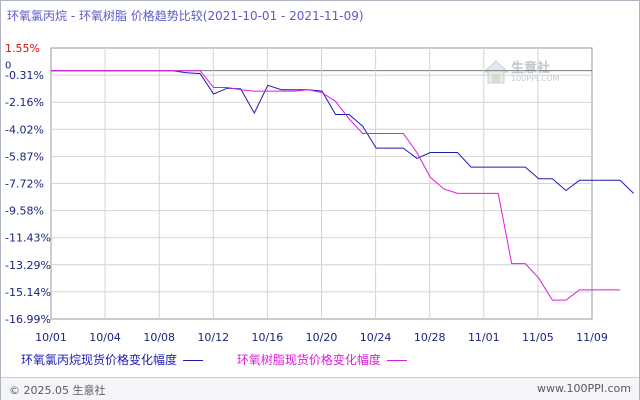 Image resolution: width=640 pixels, height=400 pixels. What do you see at coordinates (24, 184) in the screenshot?
I see `y-tick-label: -7.72%` at bounding box center [24, 184].